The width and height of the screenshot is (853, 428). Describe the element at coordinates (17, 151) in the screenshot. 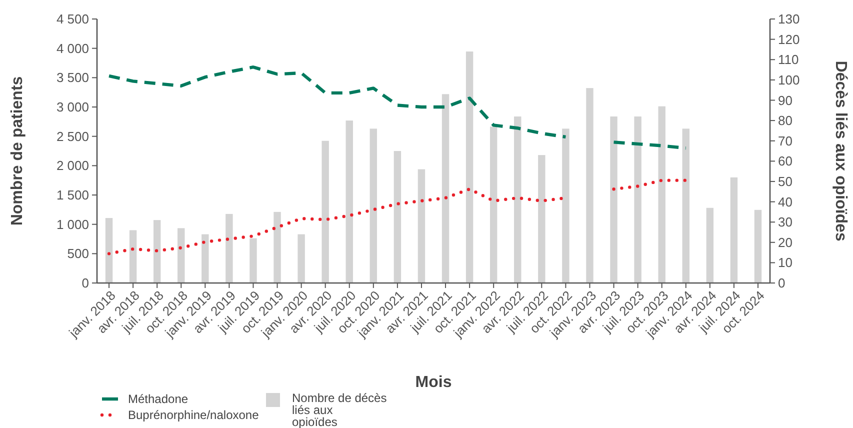

I see `y-axis-title: Nombre de patients` at that location.